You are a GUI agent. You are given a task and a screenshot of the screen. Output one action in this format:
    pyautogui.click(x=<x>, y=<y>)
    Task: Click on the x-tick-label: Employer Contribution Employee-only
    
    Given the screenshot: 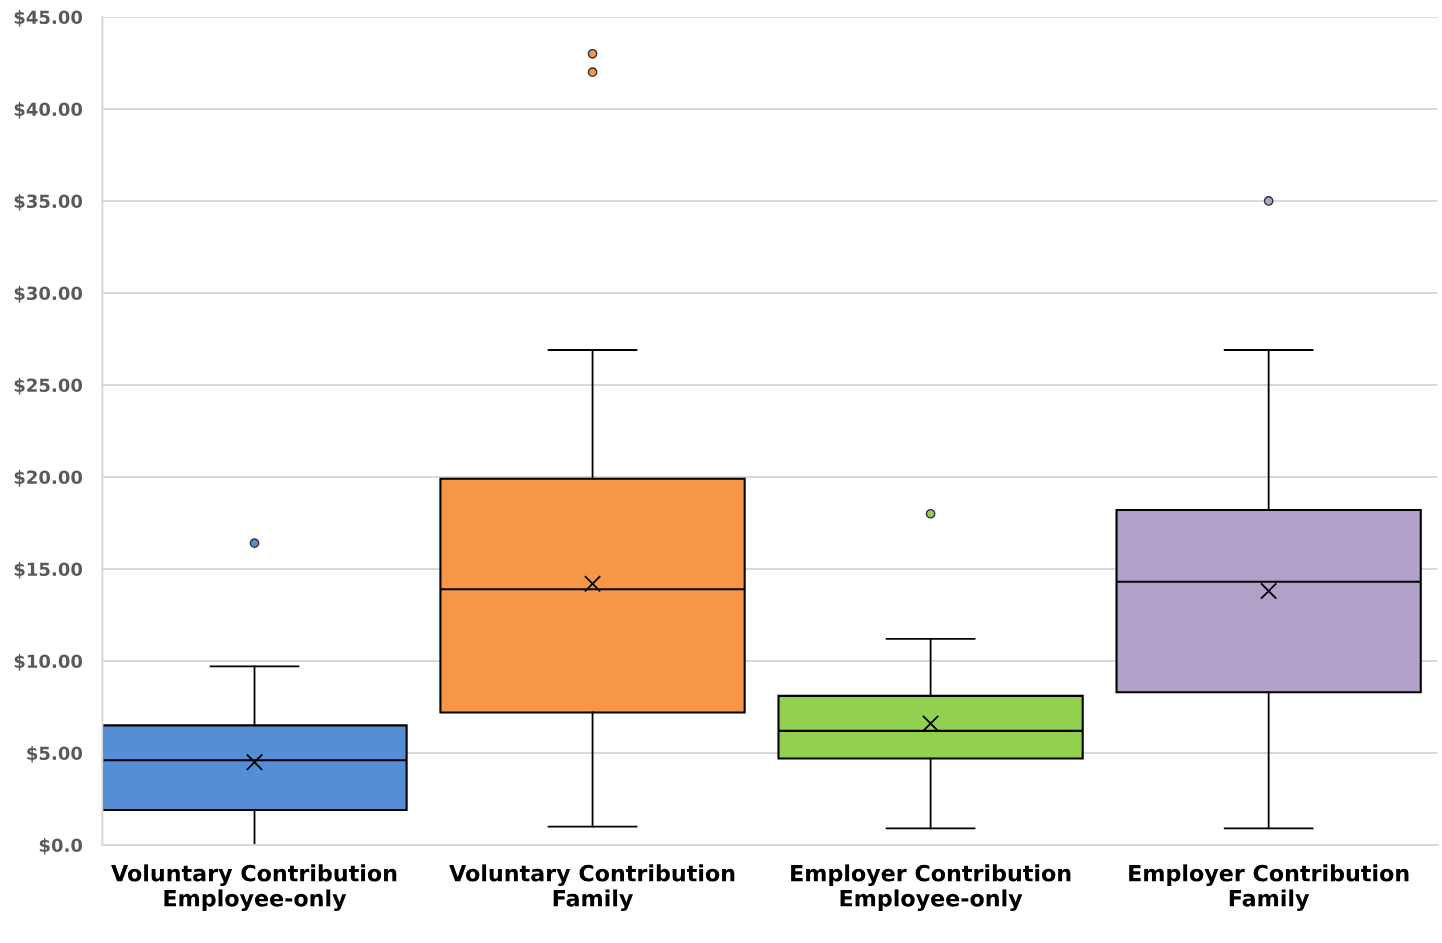 What is the action you would take?
    pyautogui.click(x=931, y=888)
    